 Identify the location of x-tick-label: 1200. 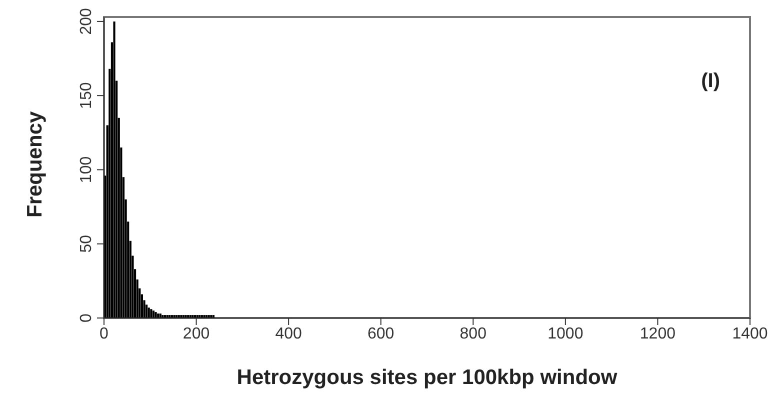
(658, 333).